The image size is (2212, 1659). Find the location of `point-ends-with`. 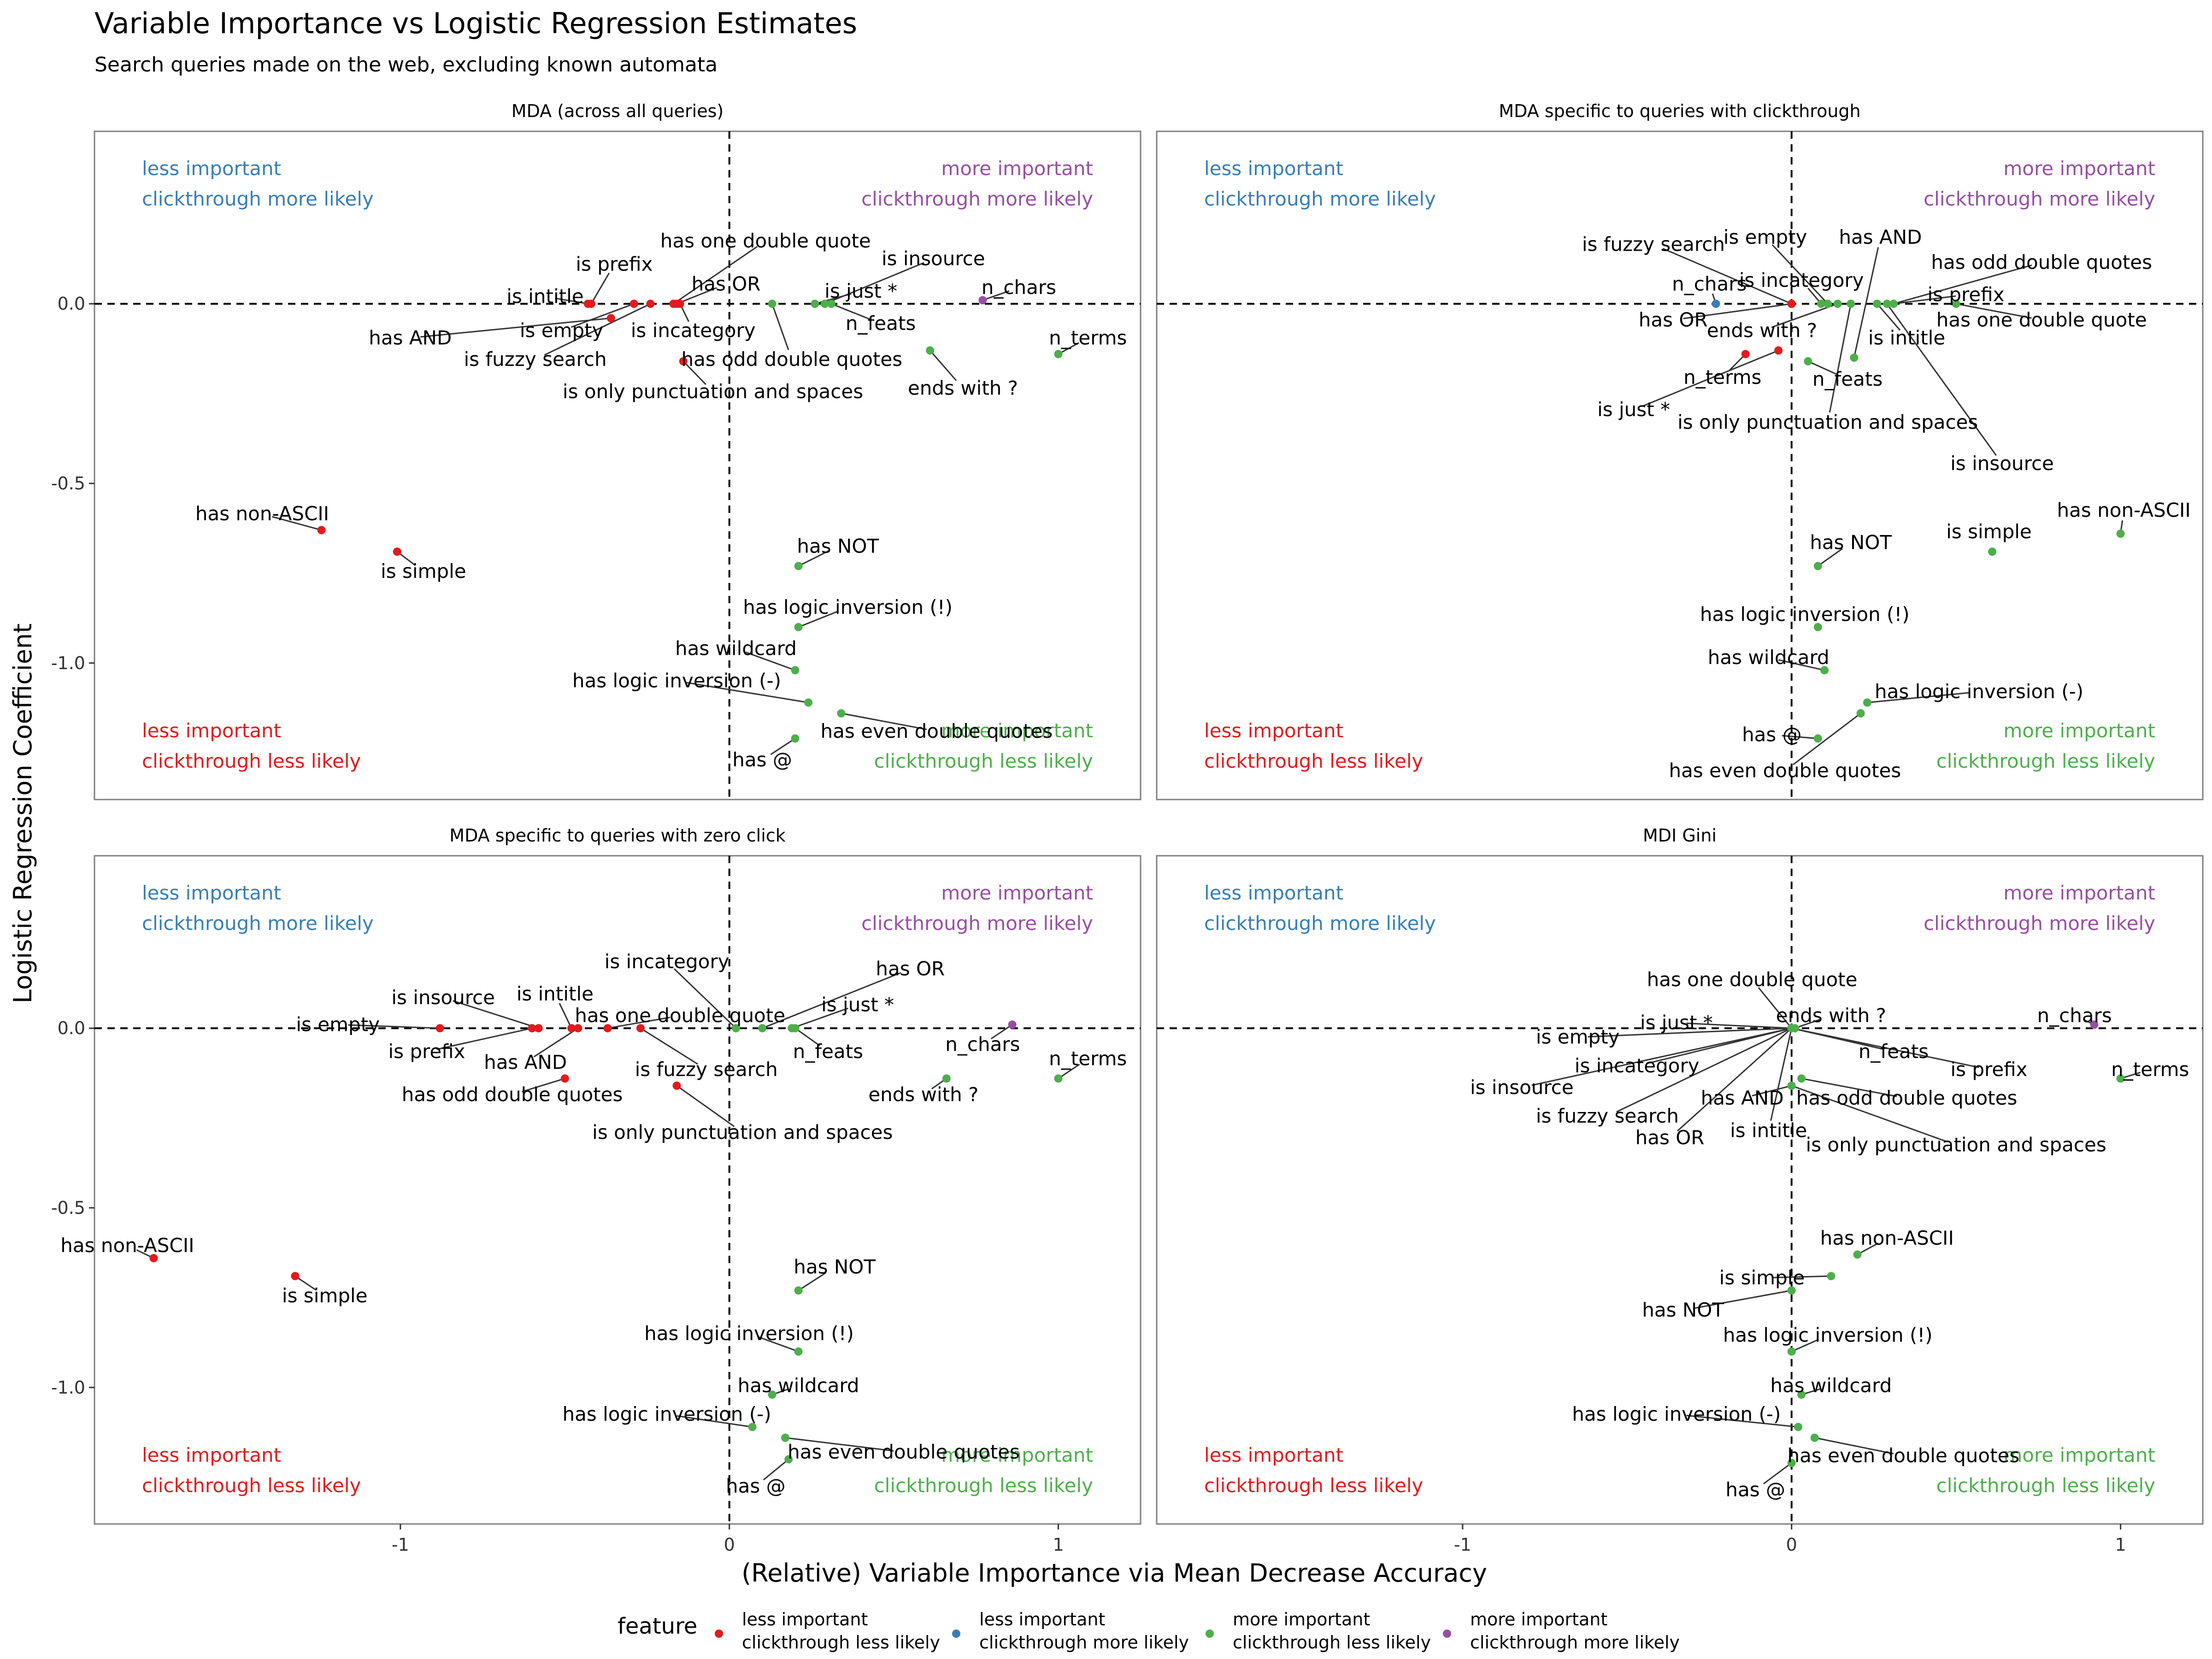

point-ends-with is located at coordinates (946, 1078).